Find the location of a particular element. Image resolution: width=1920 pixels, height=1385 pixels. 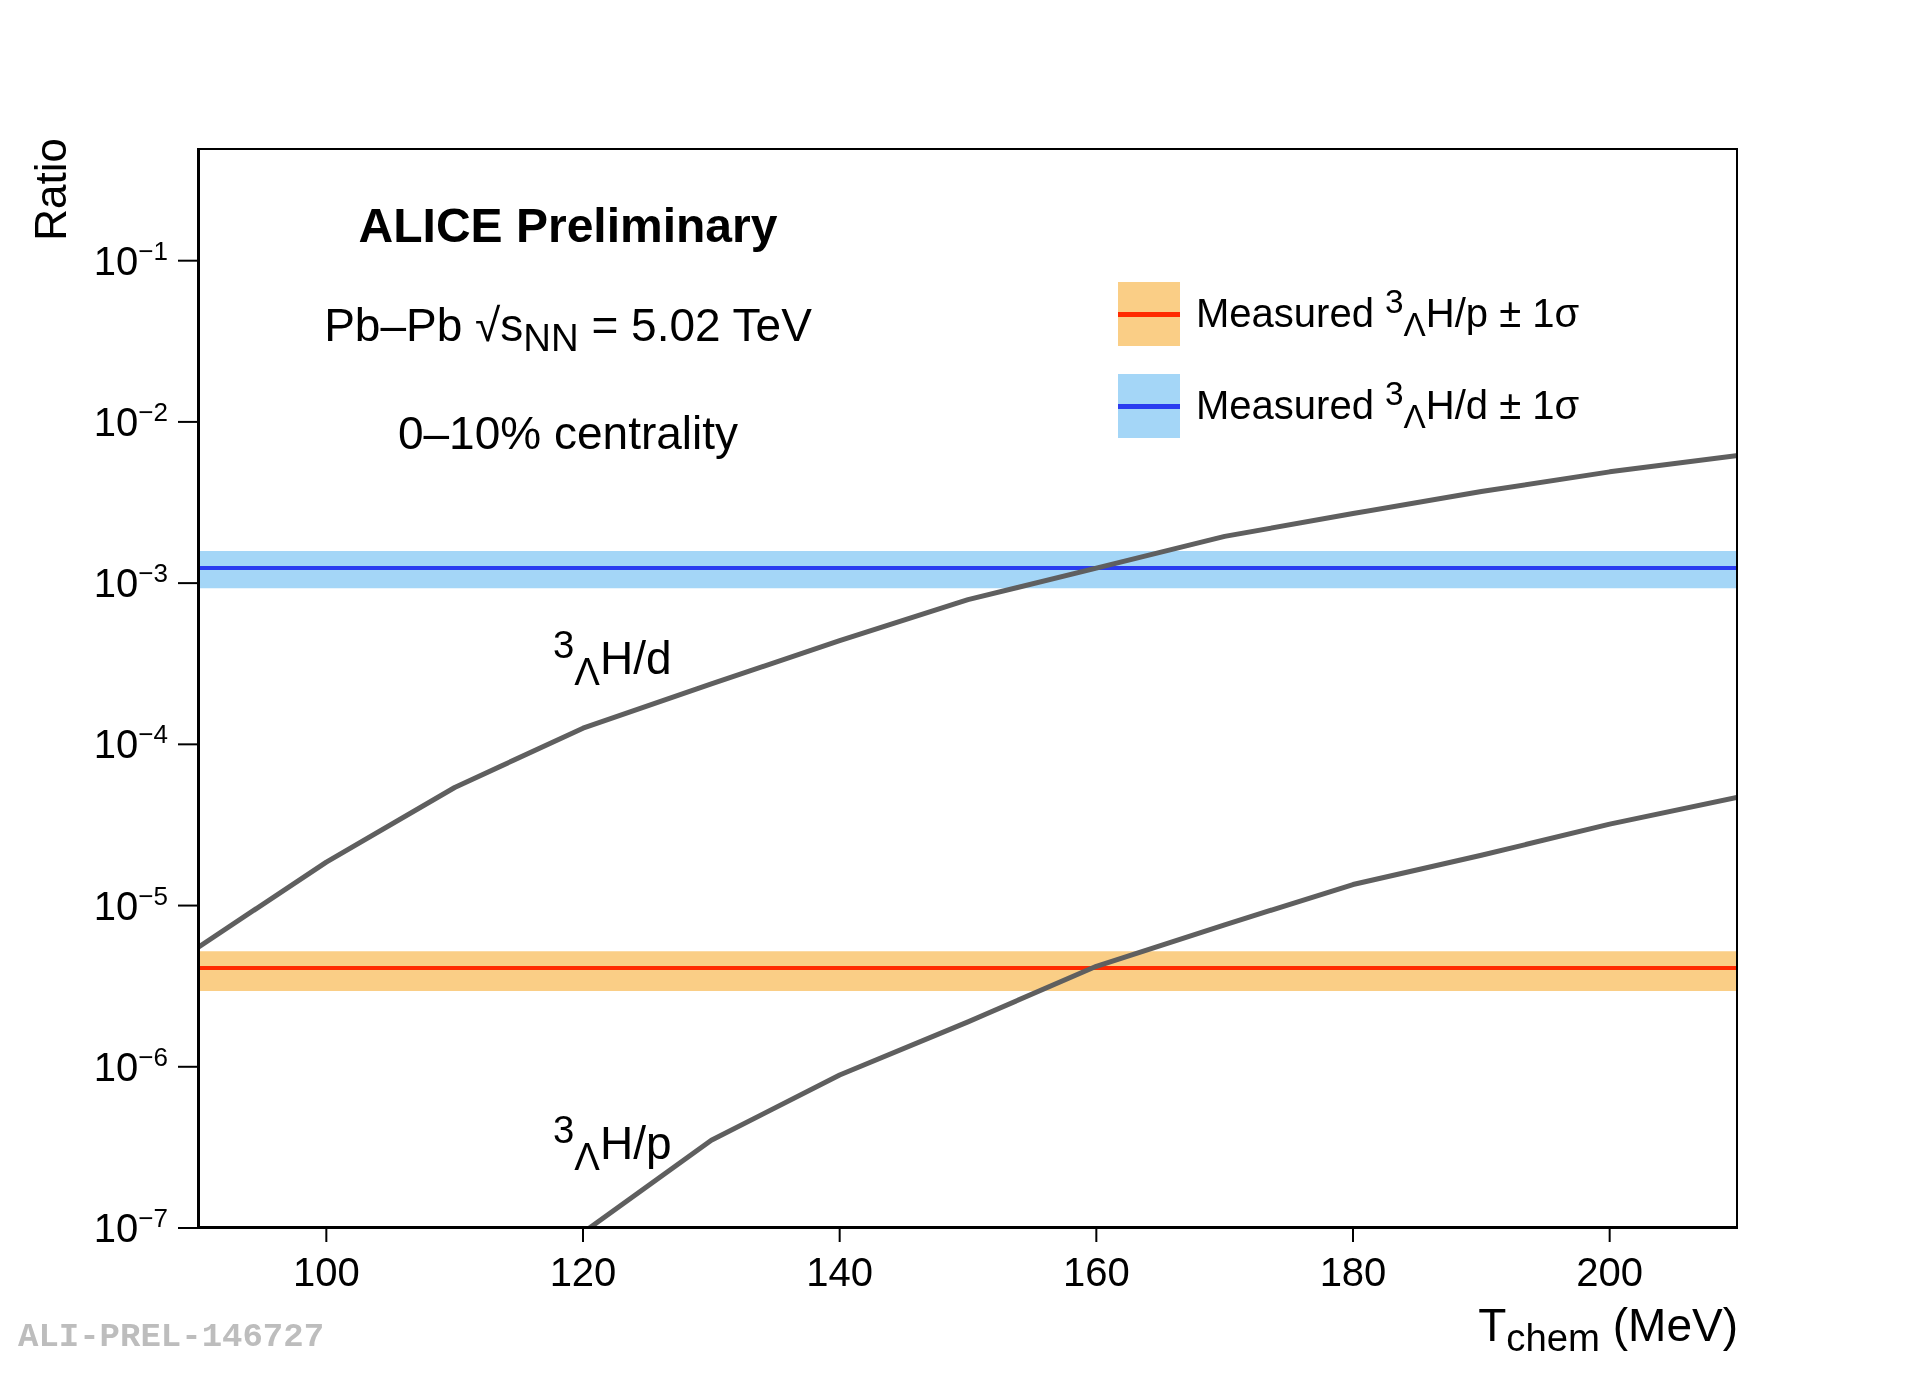

x-tick-label: 160 is located at coordinates (1096, 1272).